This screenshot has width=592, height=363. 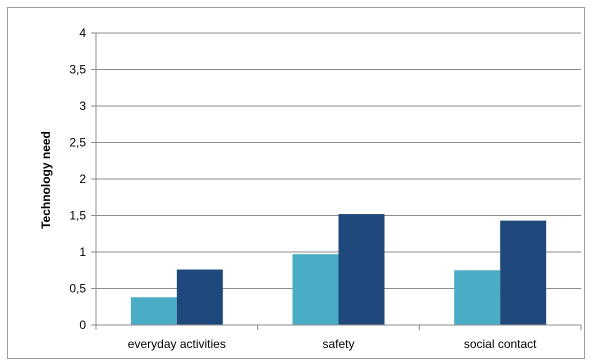 I want to click on x-category-label: social contact, so click(x=500, y=344).